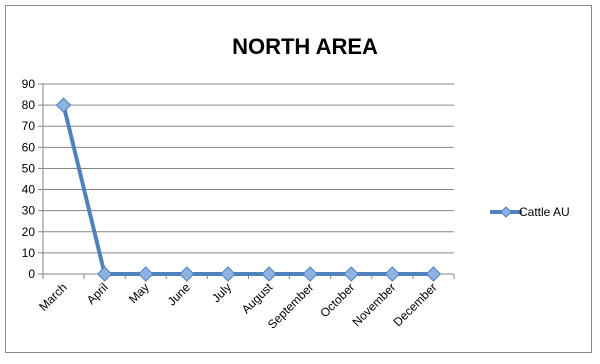 The image size is (600, 364). Describe the element at coordinates (179, 294) in the screenshot. I see `x-tick-label: June` at that location.